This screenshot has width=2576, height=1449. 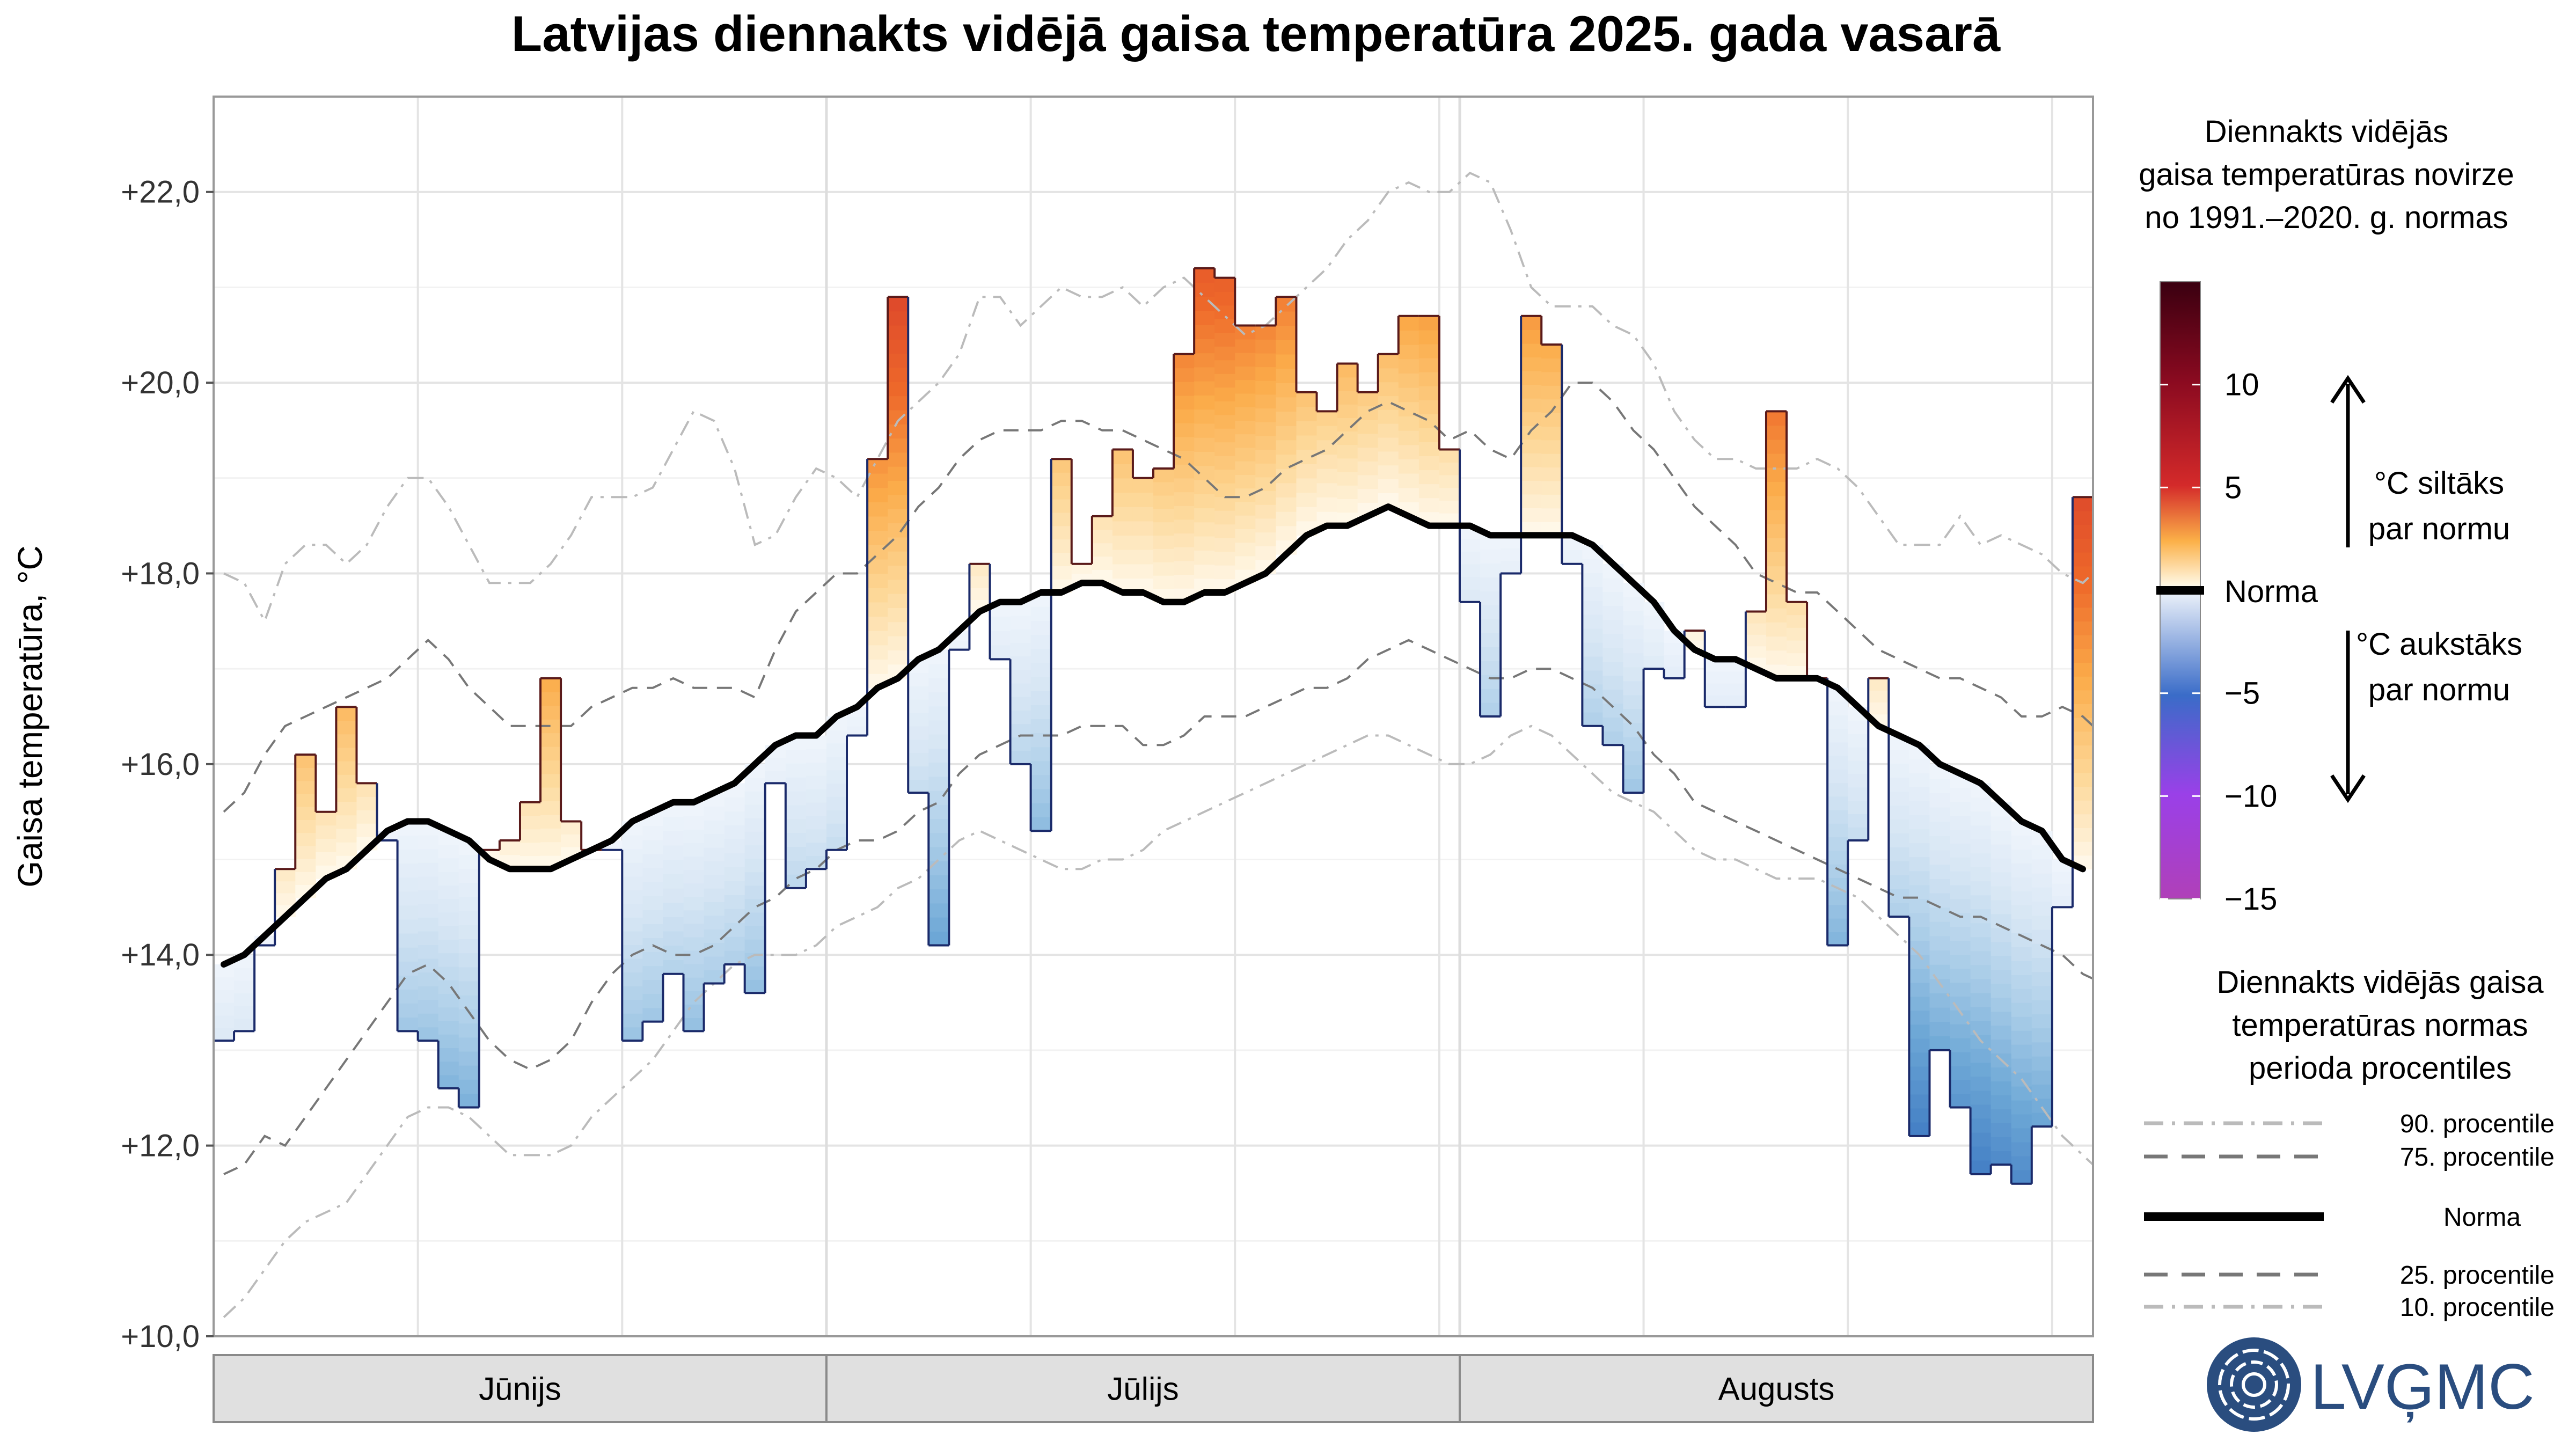 What do you see at coordinates (160, 573) in the screenshot?
I see `y-tick-label: +18,0` at bounding box center [160, 573].